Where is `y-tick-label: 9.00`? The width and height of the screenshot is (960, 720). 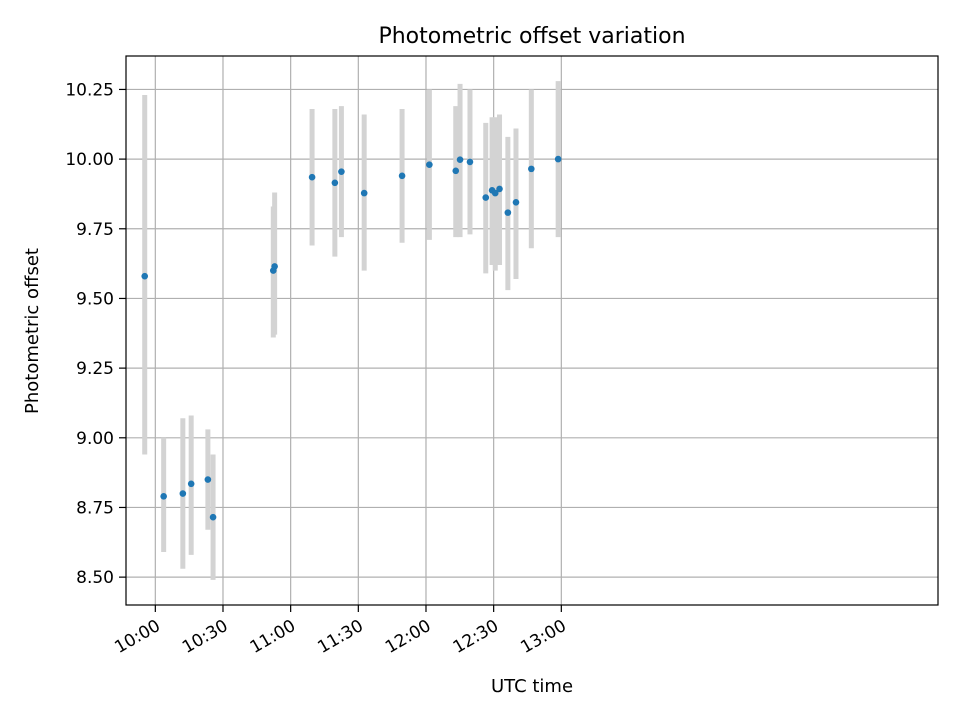
y-tick-label: 9.00 is located at coordinates (95, 439).